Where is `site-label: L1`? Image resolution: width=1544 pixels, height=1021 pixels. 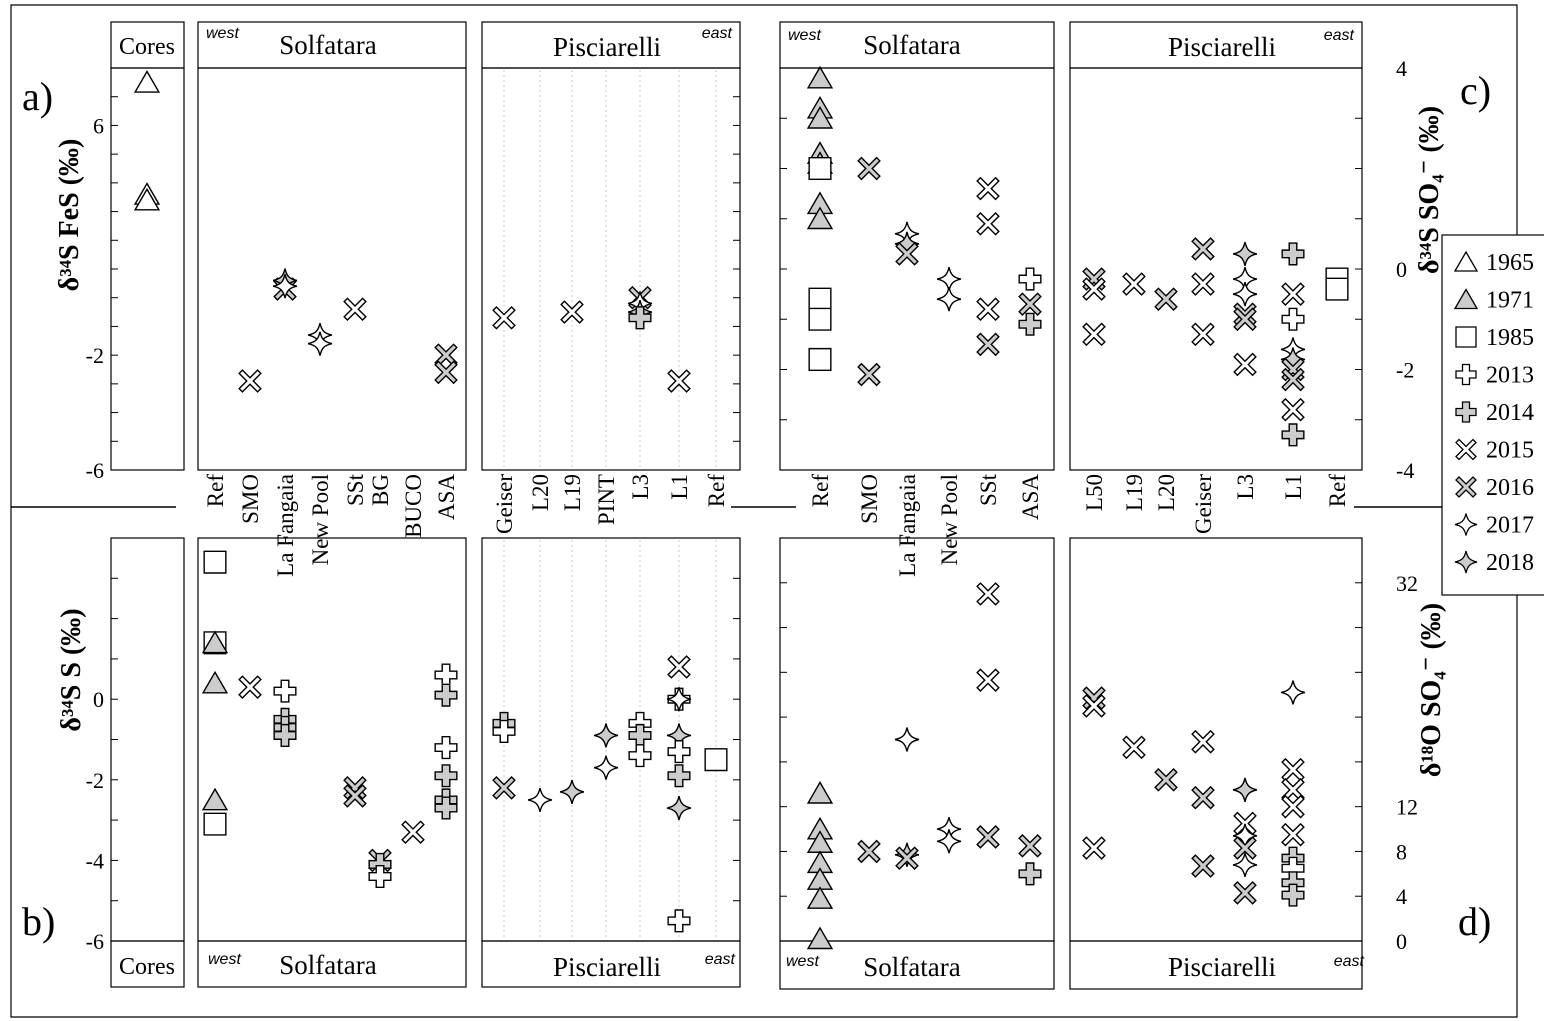
site-label: L1 is located at coordinates (679, 487).